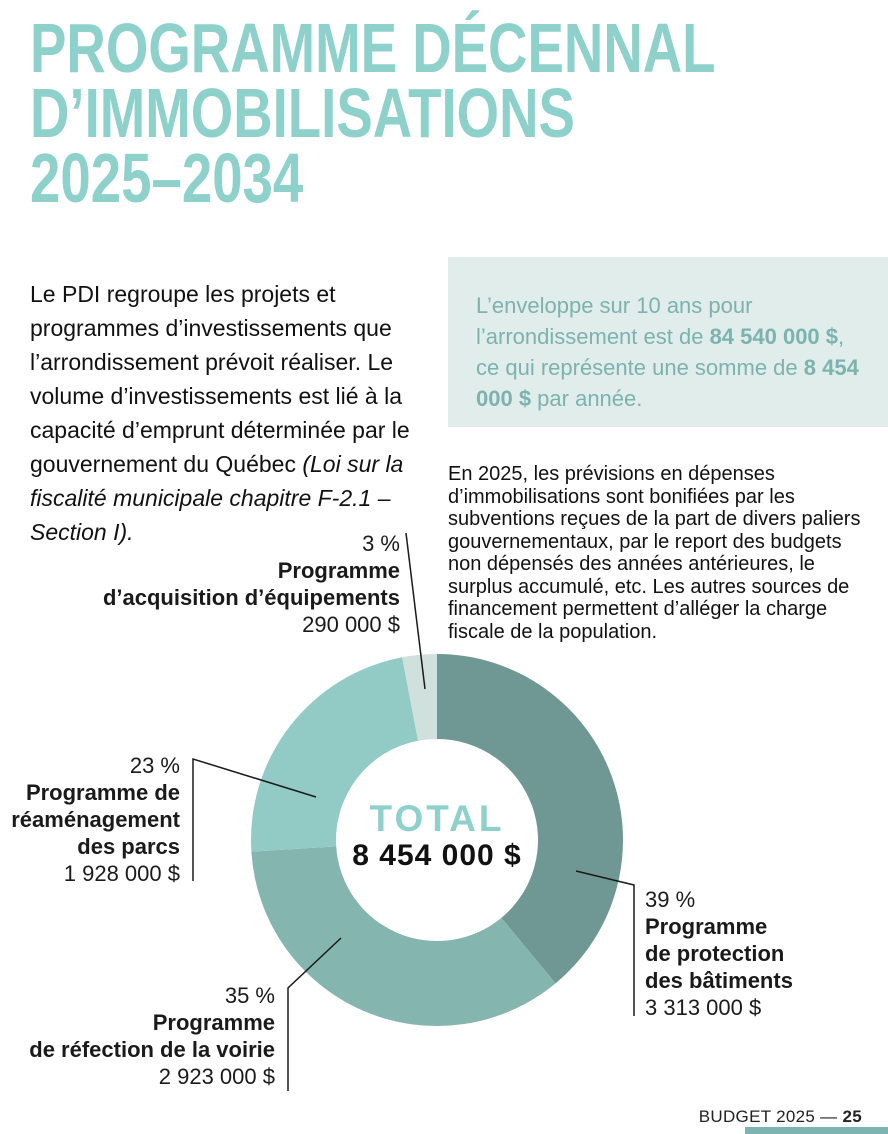 This screenshot has width=888, height=1134. I want to click on page-title-line-2: D’IMMOBILISATIONS, so click(302, 113).